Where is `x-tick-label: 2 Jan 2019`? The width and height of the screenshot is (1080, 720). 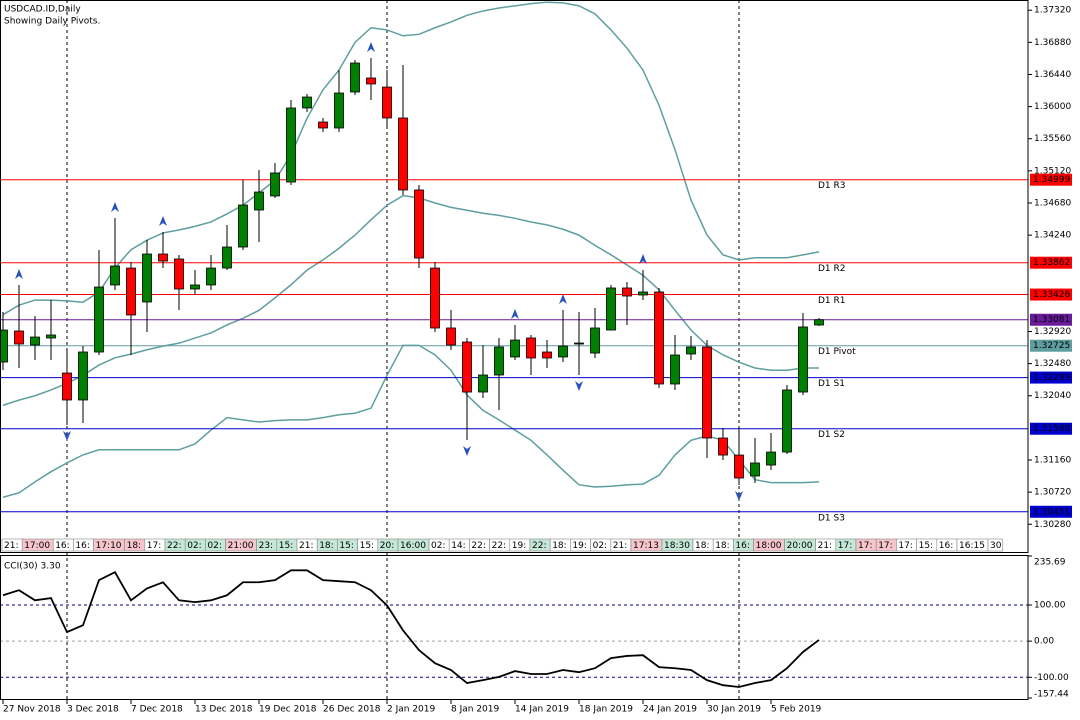
x-tick-label: 2 Jan 2019 is located at coordinates (411, 710).